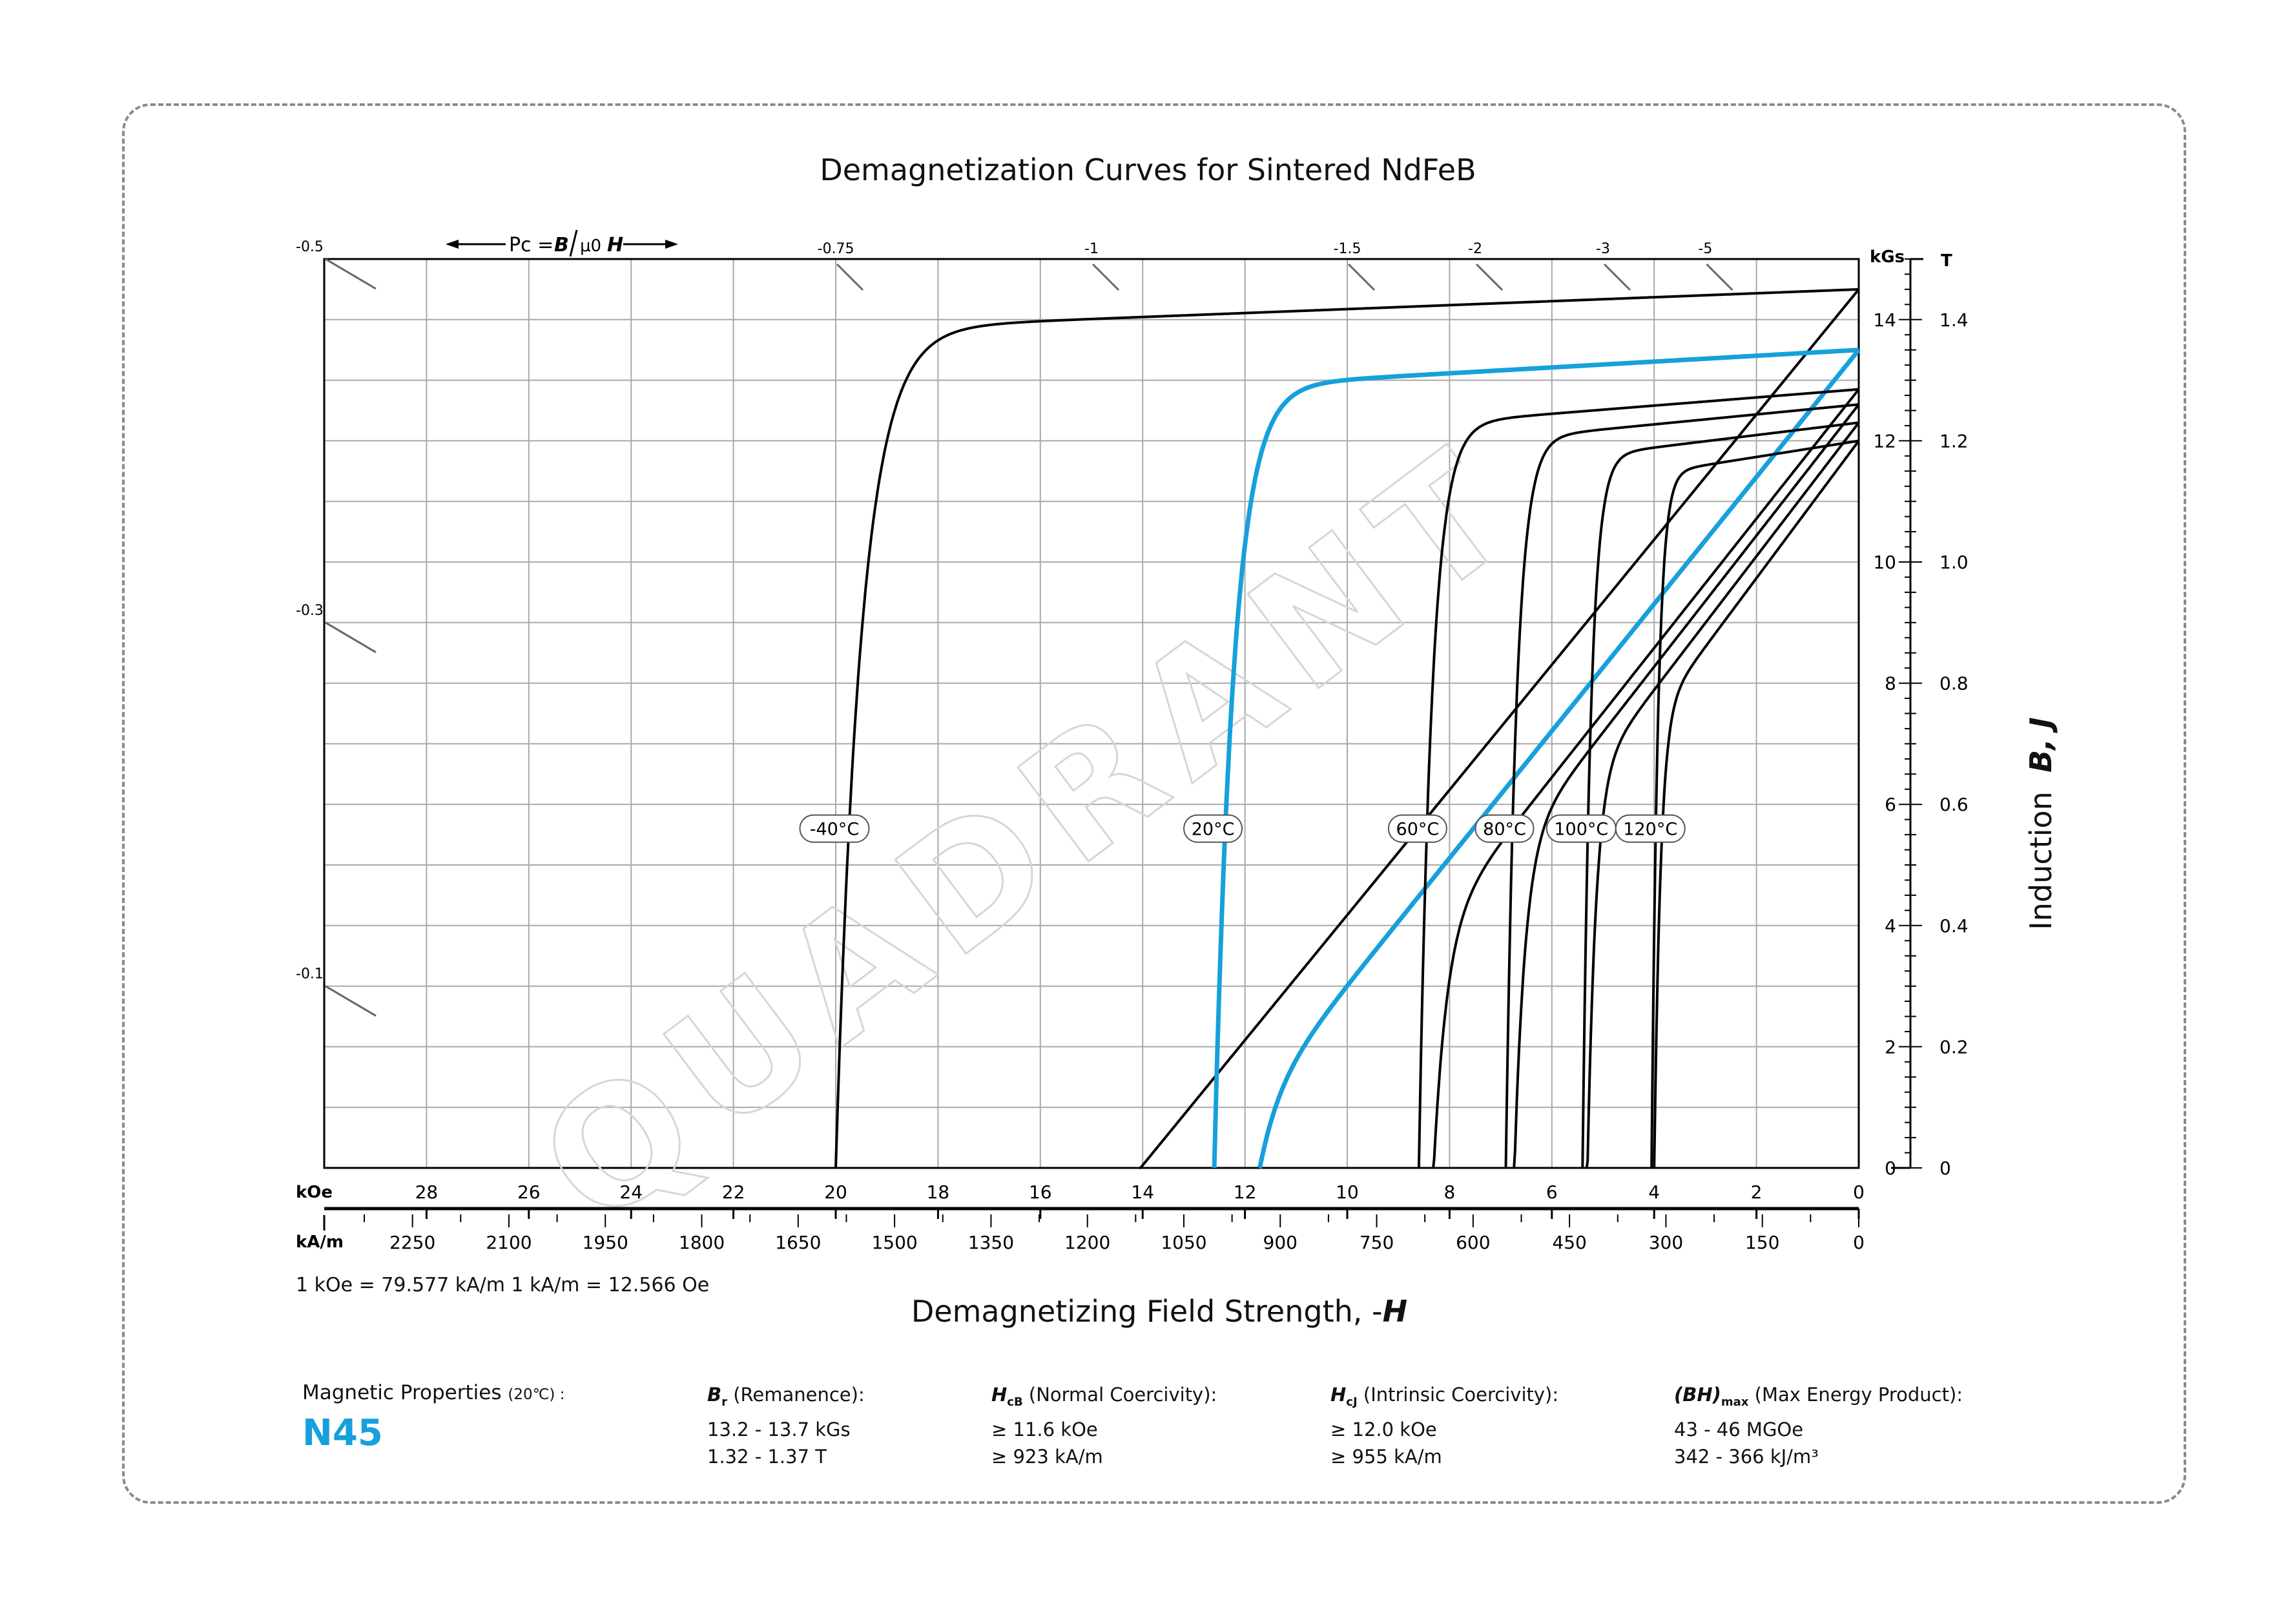 Image resolution: width=2296 pixels, height=1602 pixels. Describe the element at coordinates (1757, 1192) in the screenshot. I see `x-tick-label-koe: 2` at that location.